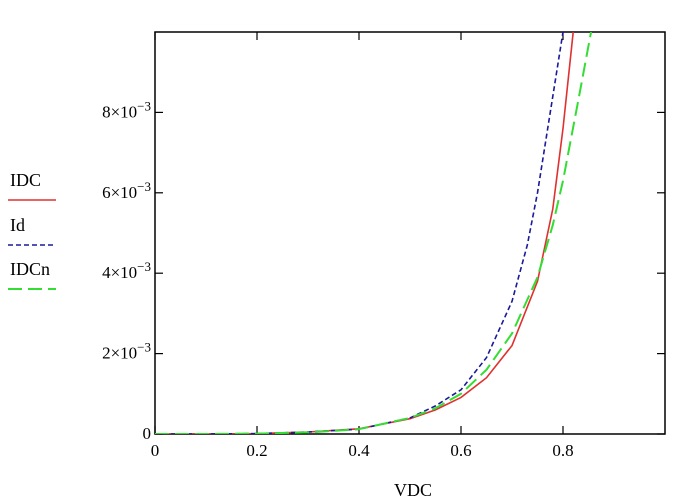 Image resolution: width=679 pixels, height=504 pixels. Describe the element at coordinates (256, 450) in the screenshot. I see `x-tick-label: 0.2` at that location.